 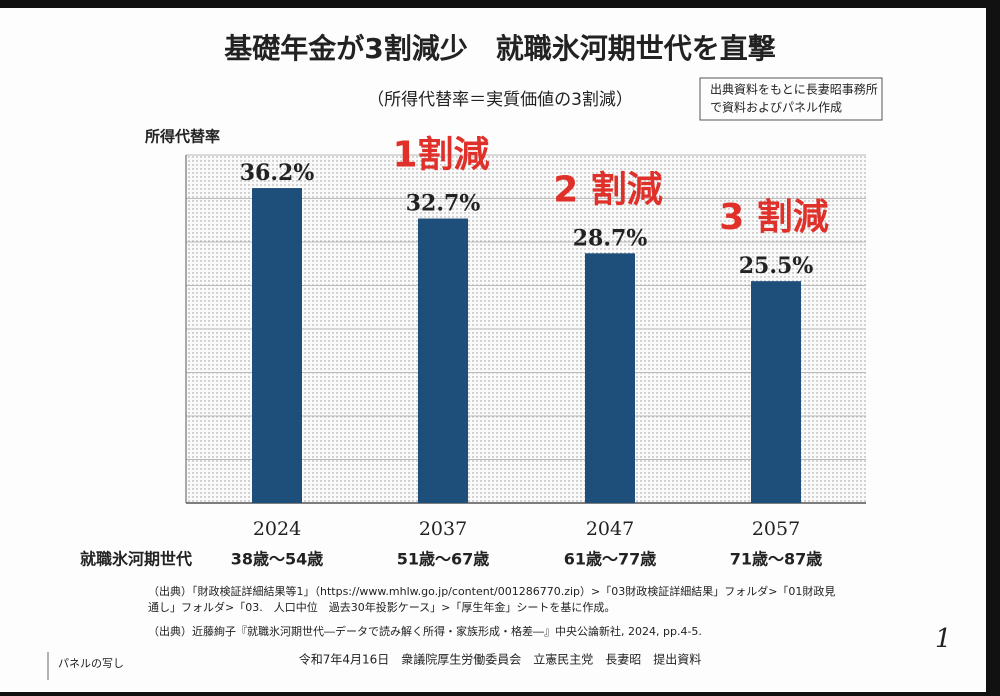 What do you see at coordinates (776, 266) in the screenshot?
I see `value-label: 25.5%` at bounding box center [776, 266].